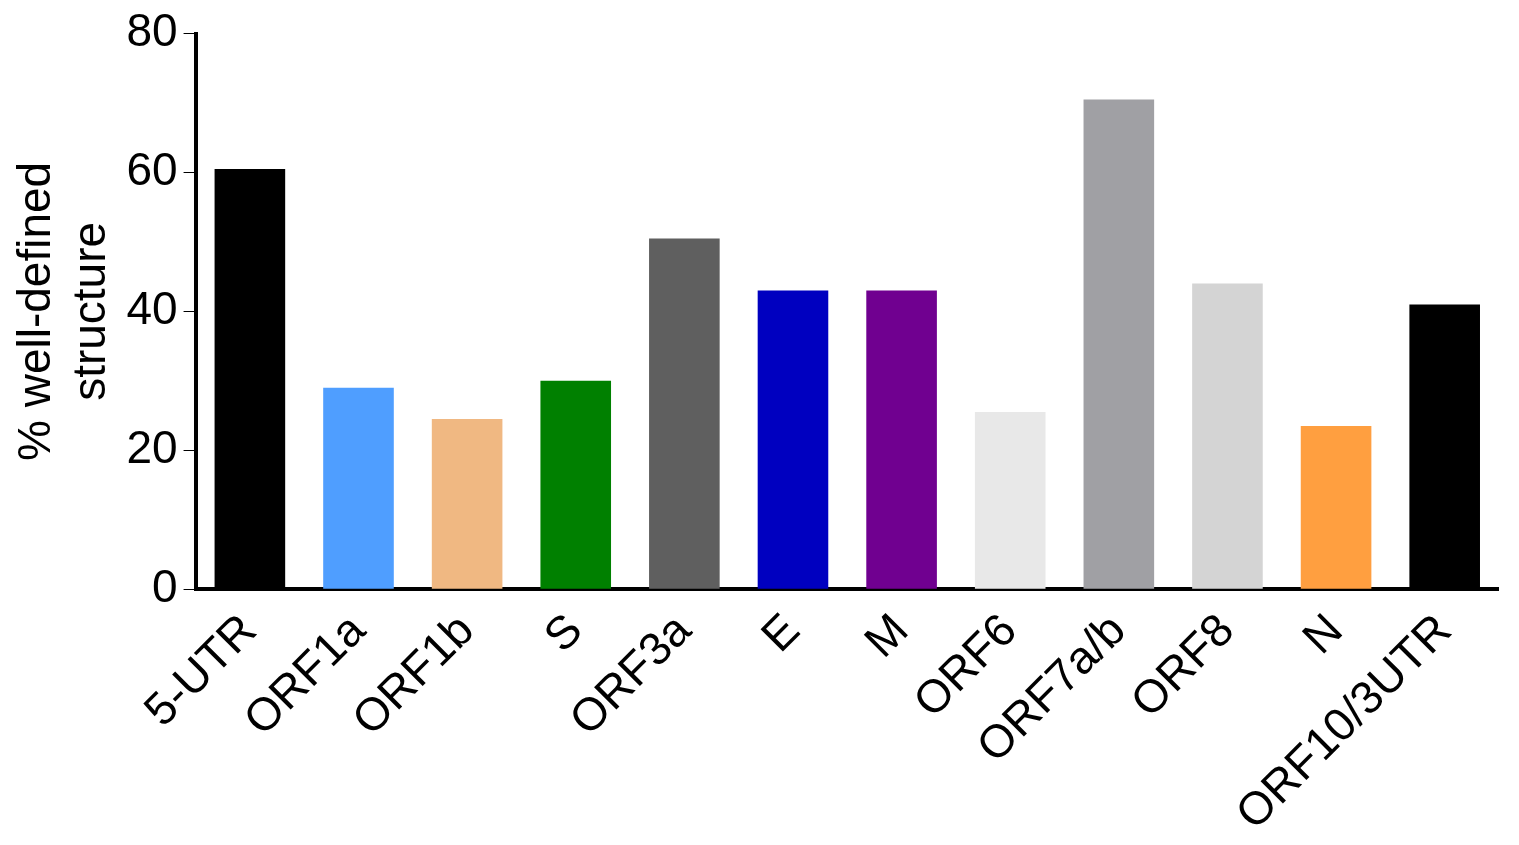 This screenshot has width=1519, height=845. Describe the element at coordinates (152, 446) in the screenshot. I see `y-tick-label: 20` at that location.